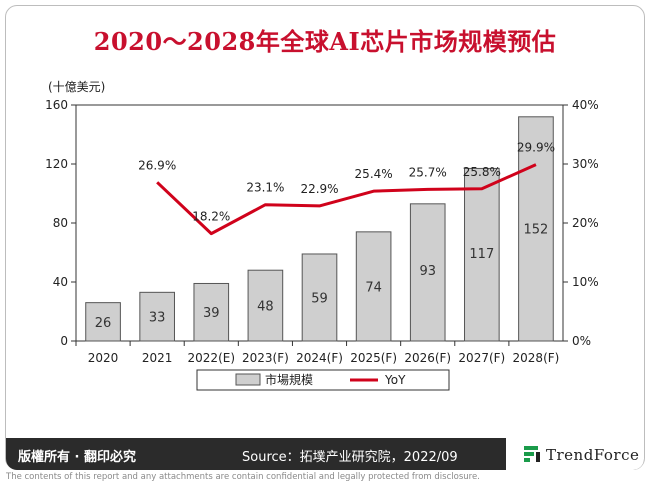 This screenshot has width=650, height=485. I want to click on yoy-label: 18.2%, so click(211, 217).